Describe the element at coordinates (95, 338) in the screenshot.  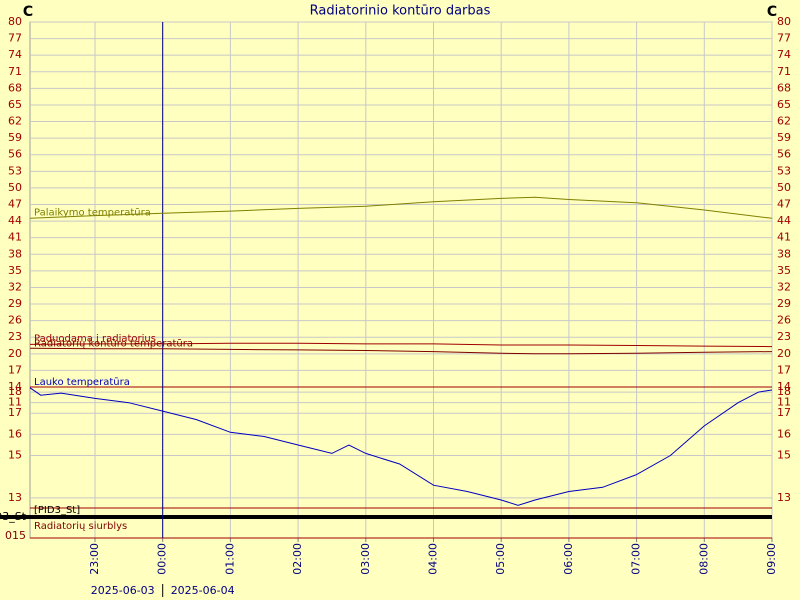
I see `series-label: Paduodama į radiatorius` at that location.